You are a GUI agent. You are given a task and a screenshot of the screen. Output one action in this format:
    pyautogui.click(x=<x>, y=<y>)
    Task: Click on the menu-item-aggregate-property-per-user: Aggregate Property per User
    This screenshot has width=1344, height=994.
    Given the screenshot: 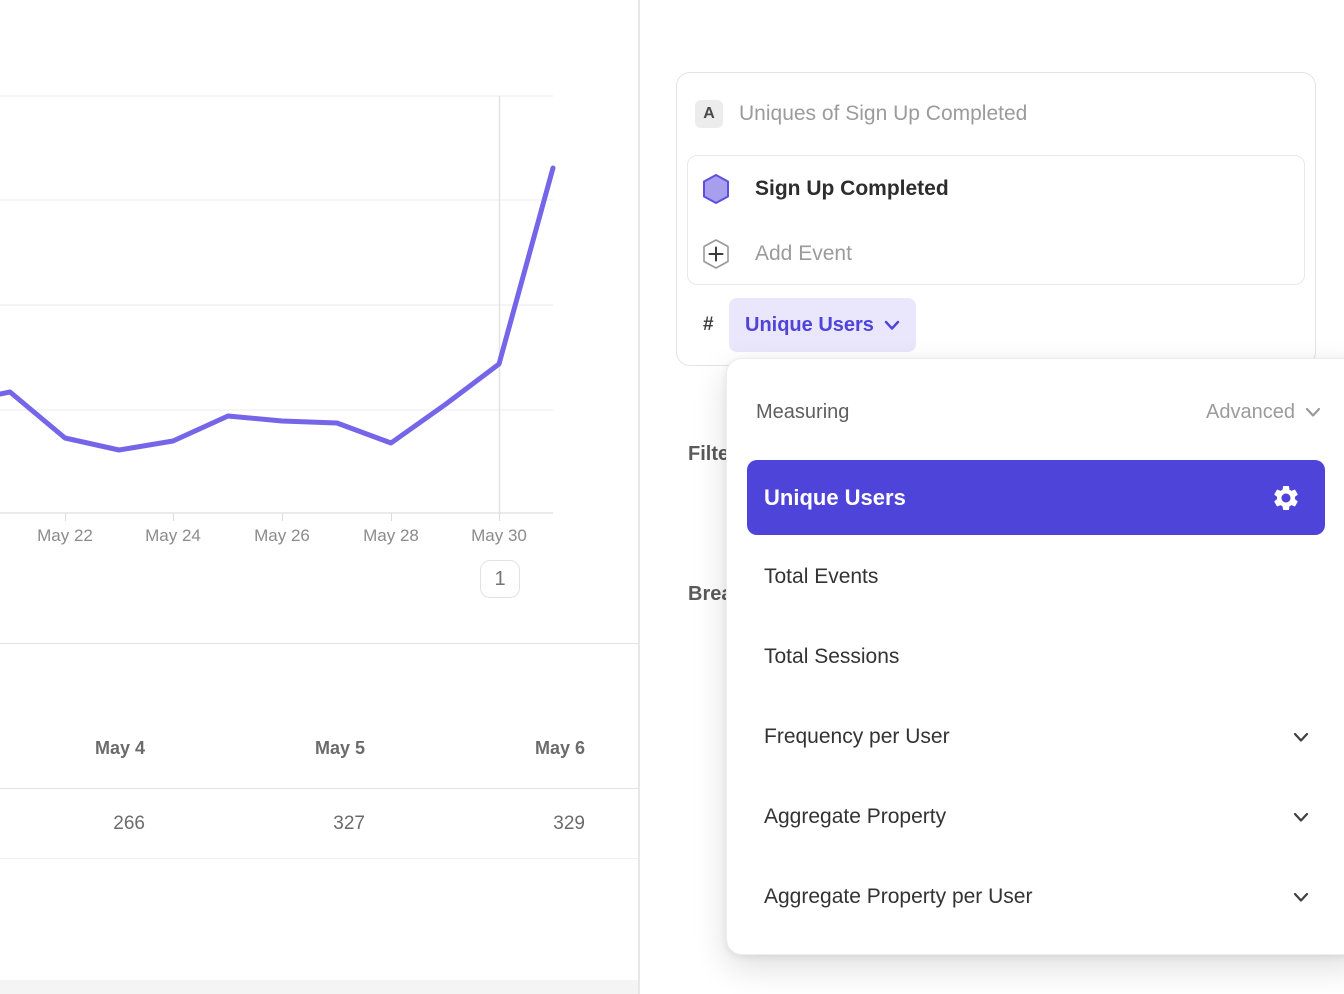 What is the action you would take?
    pyautogui.click(x=1035, y=897)
    